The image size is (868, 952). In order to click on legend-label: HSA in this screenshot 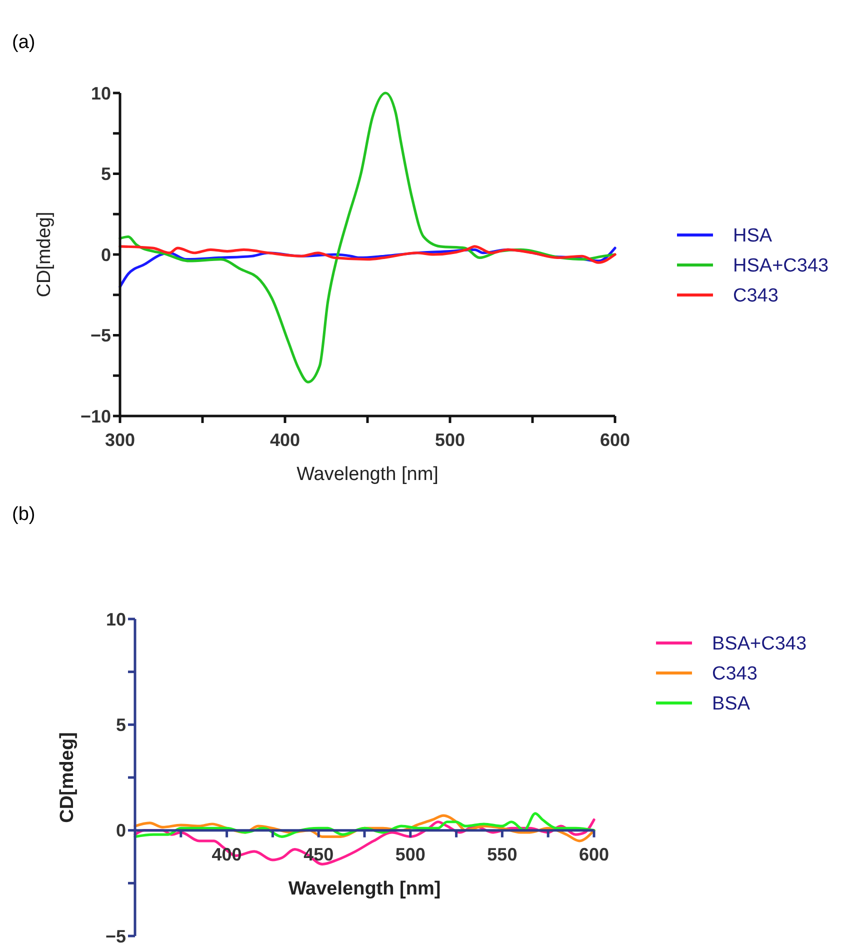, I will do `click(752, 236)`.